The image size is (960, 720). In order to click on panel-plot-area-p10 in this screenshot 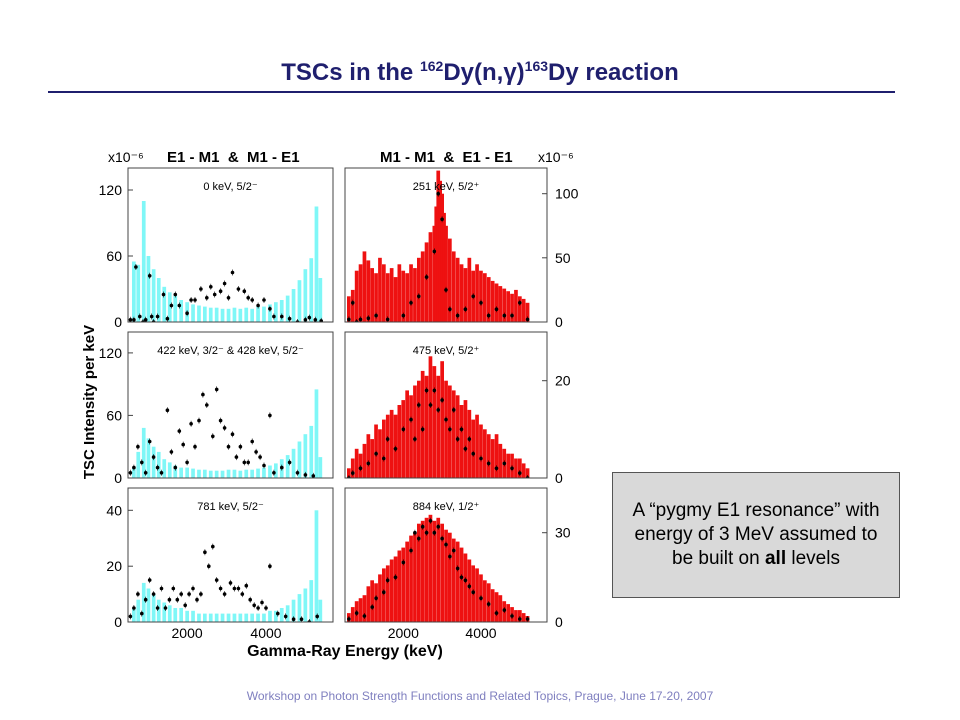, I will do `click(438, 246)`.